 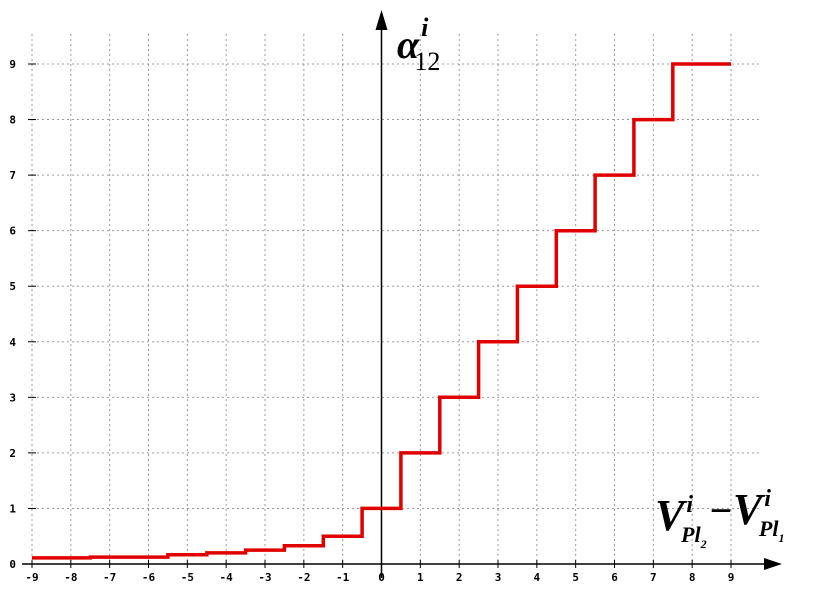 I want to click on x-tick-label: 9, so click(x=731, y=577).